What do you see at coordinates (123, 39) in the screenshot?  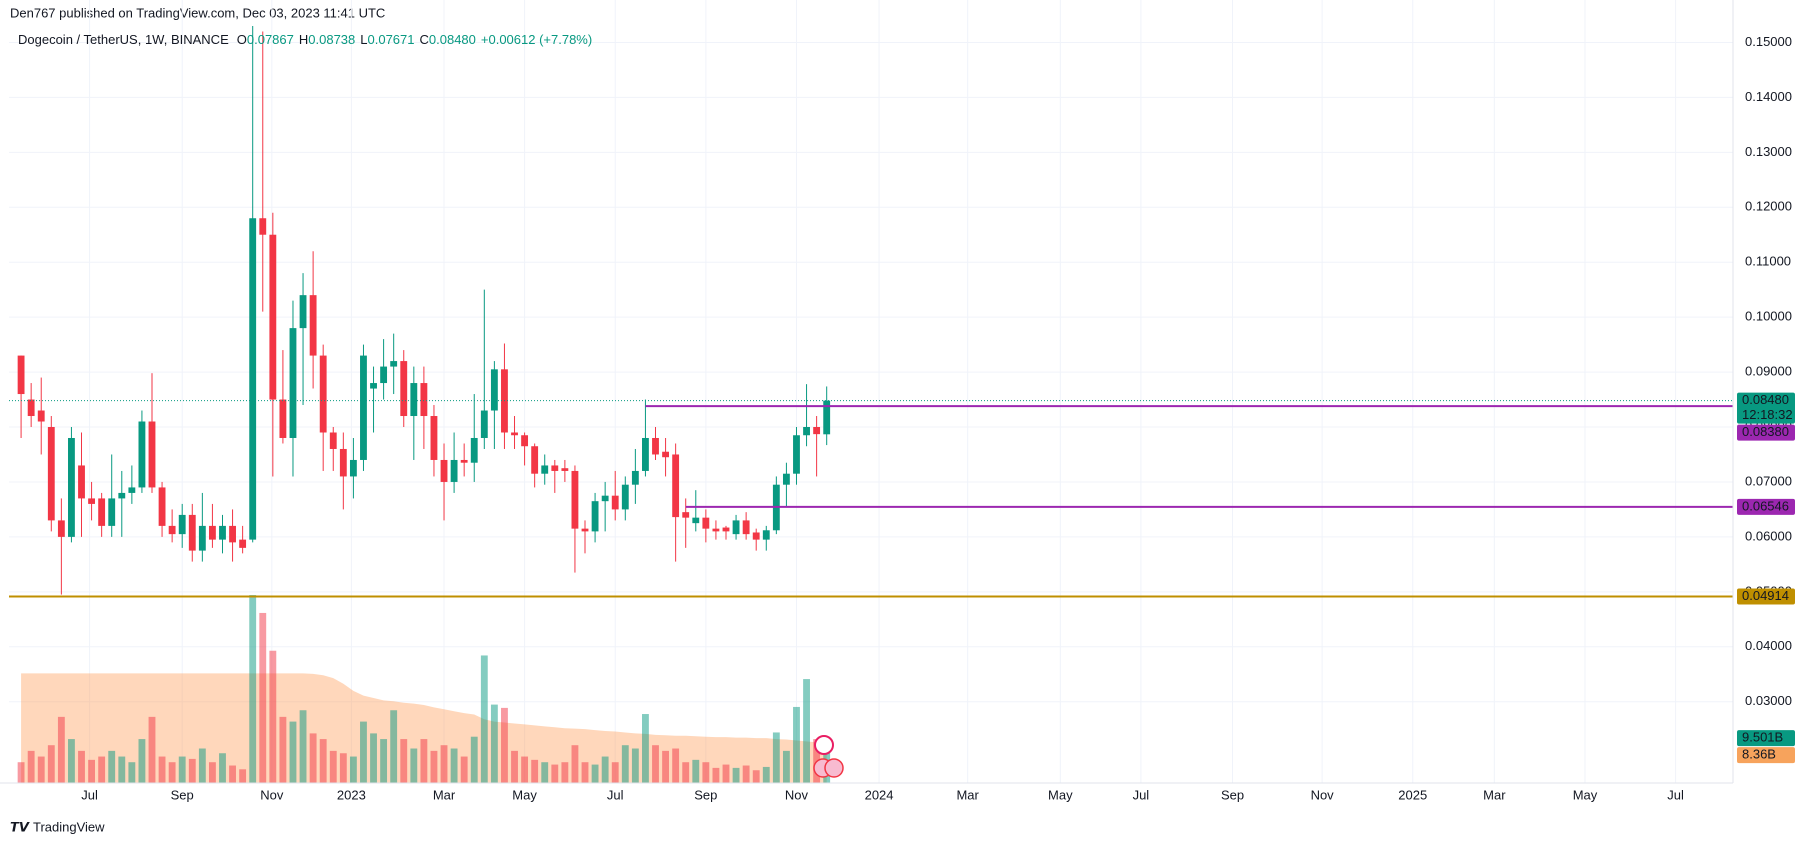 I see `legend-symbol: Dogecoin / TetherUS, 1W, BINANCE` at bounding box center [123, 39].